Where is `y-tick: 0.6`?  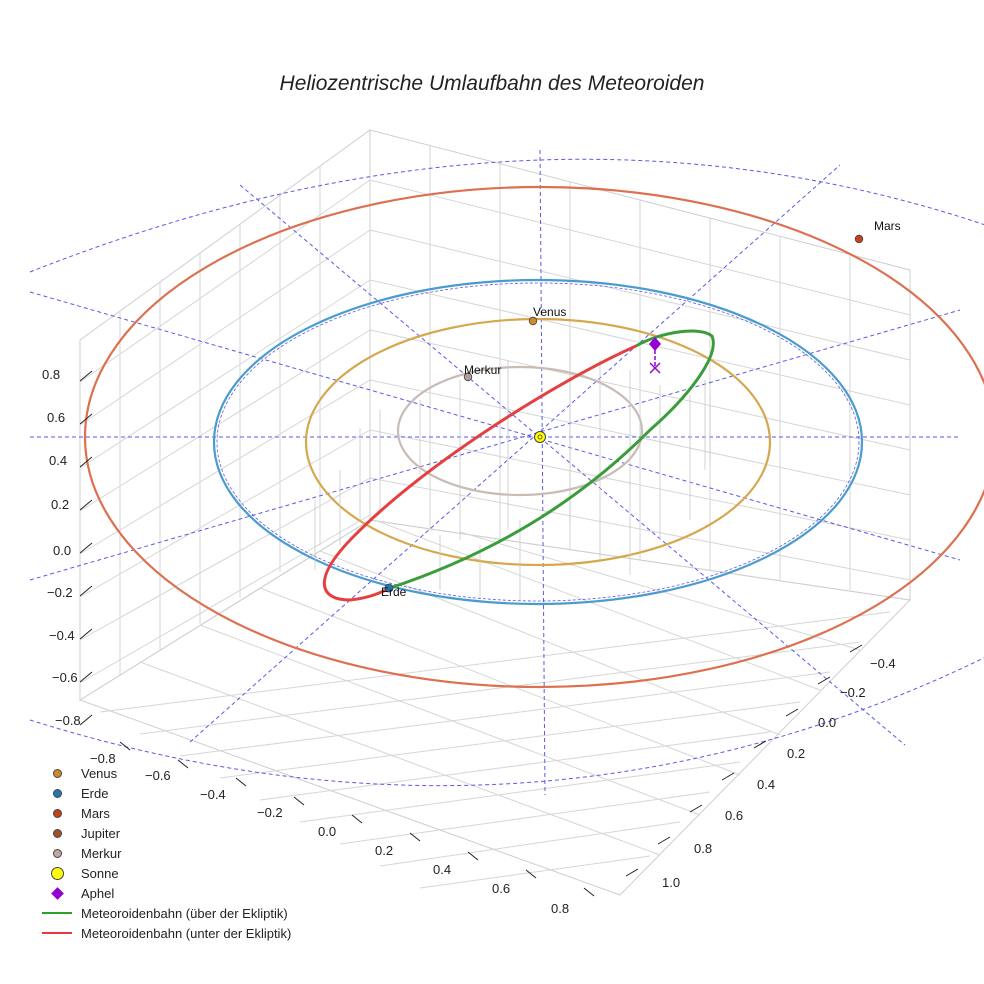
y-tick: 0.6 is located at coordinates (734, 815).